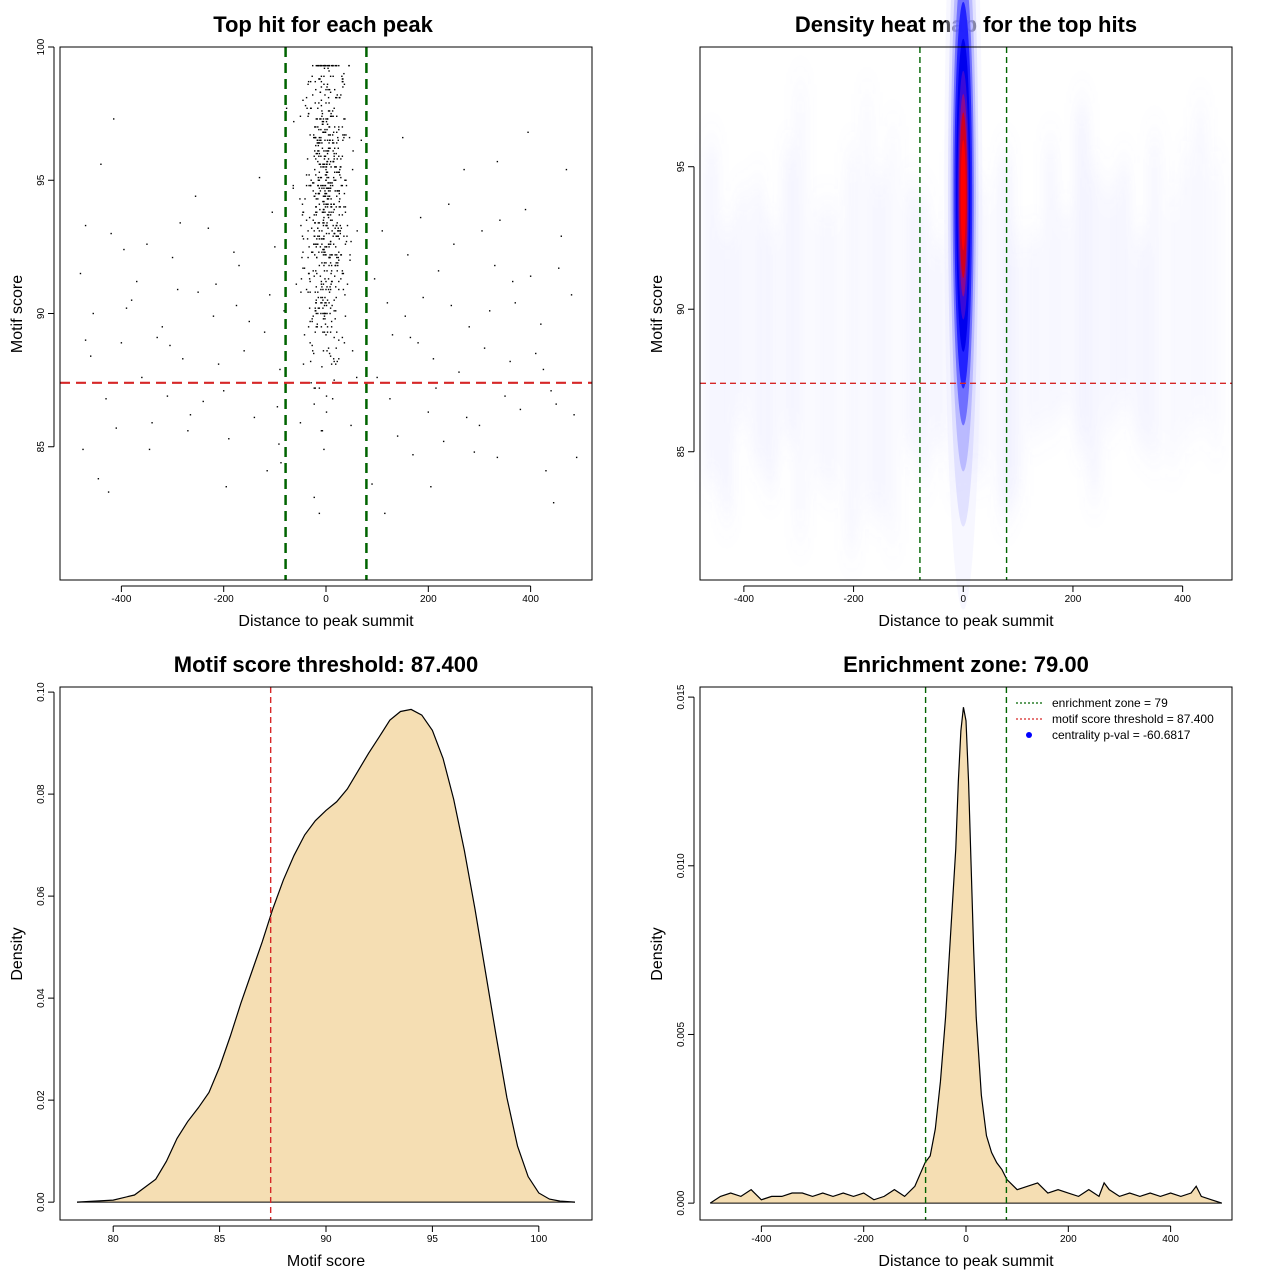 The height and width of the screenshot is (1280, 1280). I want to click on scatter-y-tick-label: 100, so click(41, 46).